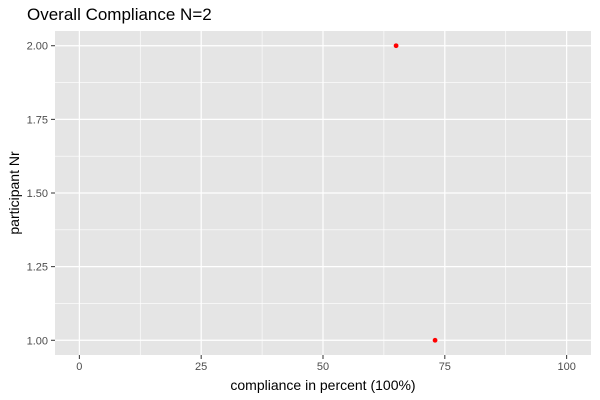 The image size is (600, 400). I want to click on x-tick-label: 50, so click(323, 367).